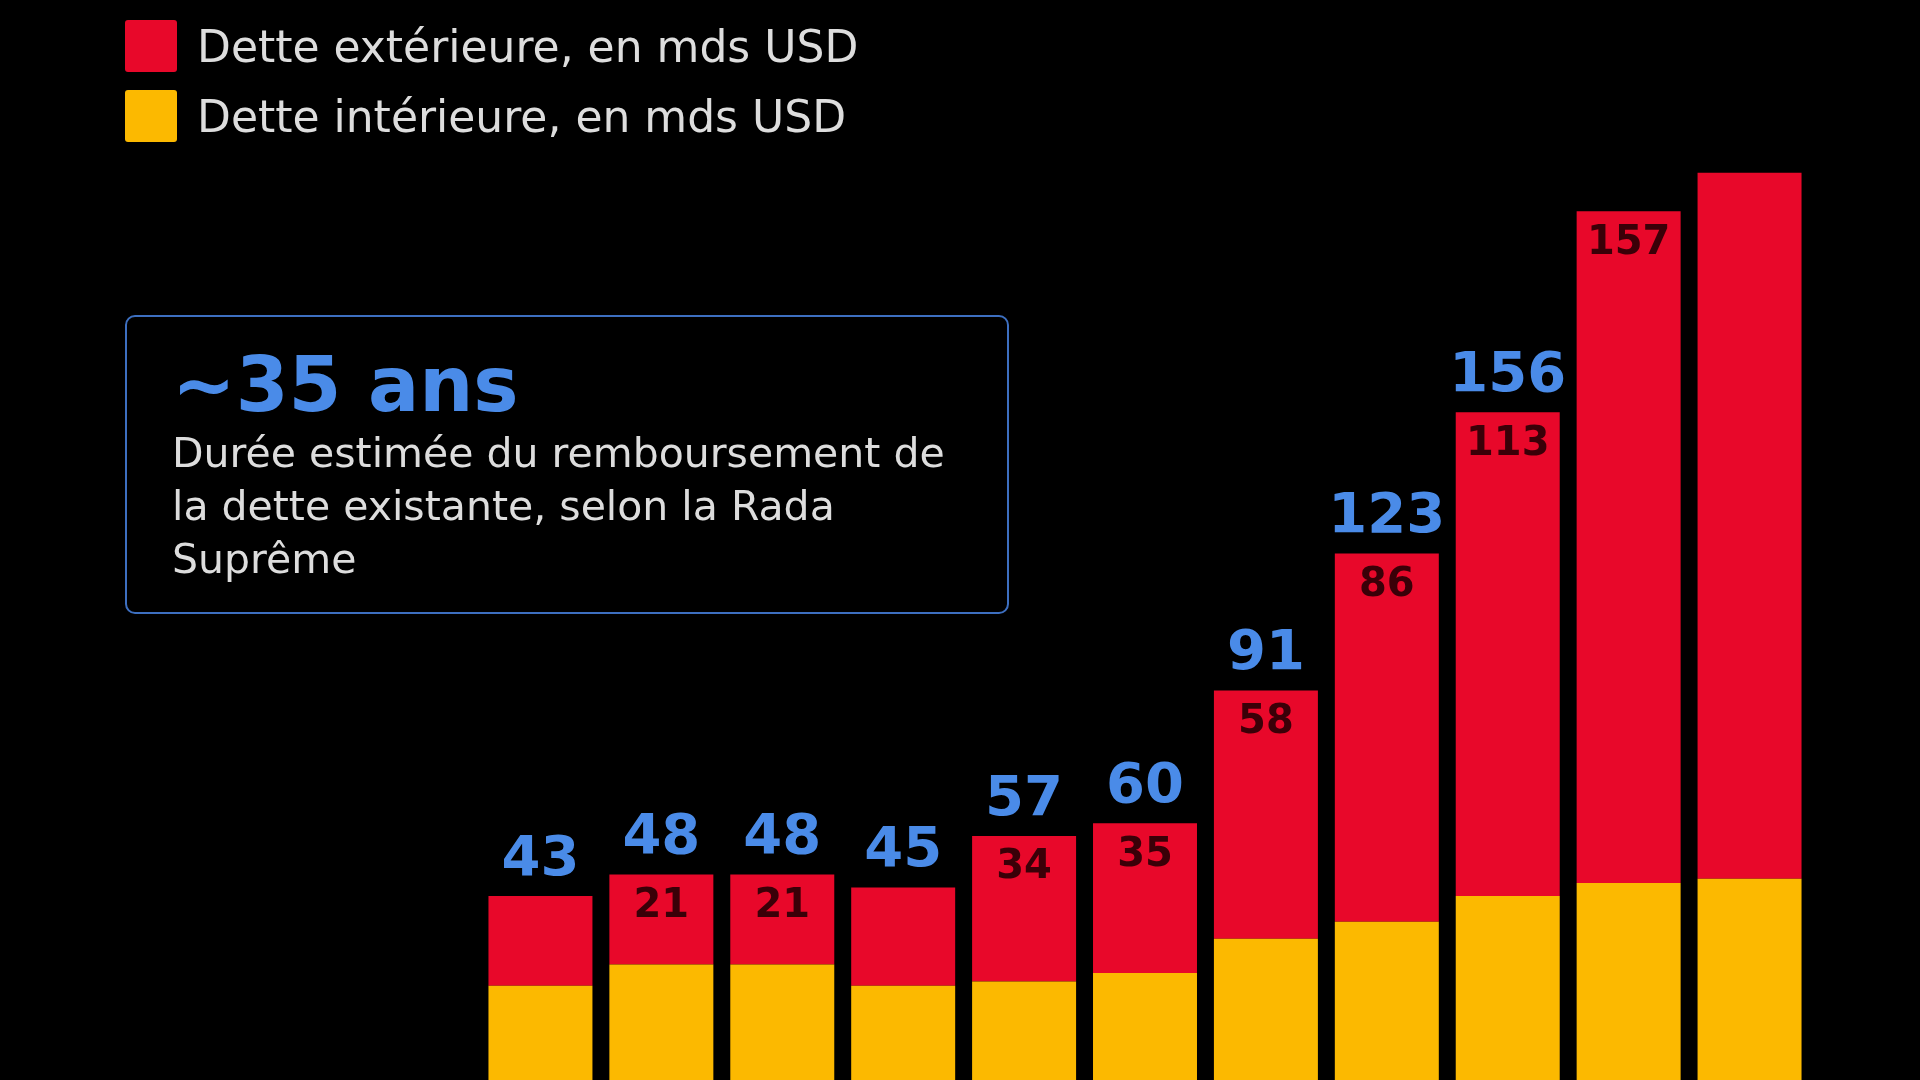  I want to click on legend-label: Dette intérieure, en mds USD, so click(522, 116).